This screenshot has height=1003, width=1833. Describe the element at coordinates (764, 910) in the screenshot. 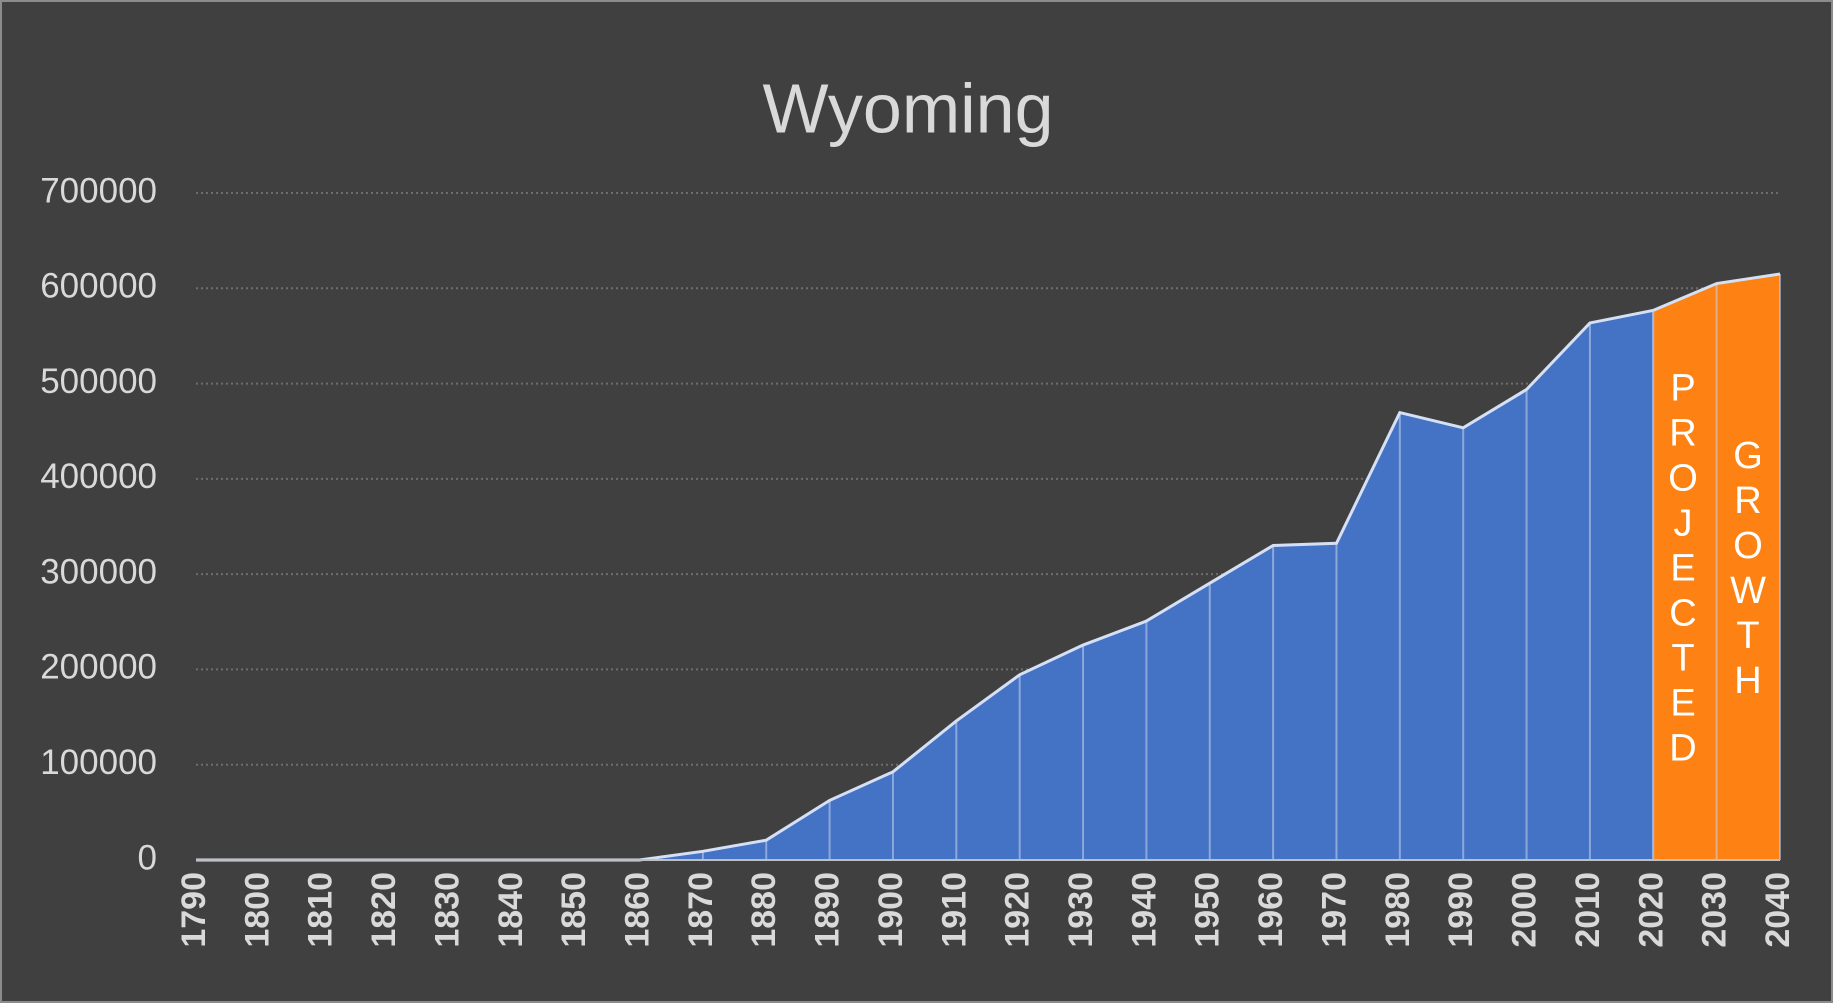

I see `x-tick-label: 1880` at that location.